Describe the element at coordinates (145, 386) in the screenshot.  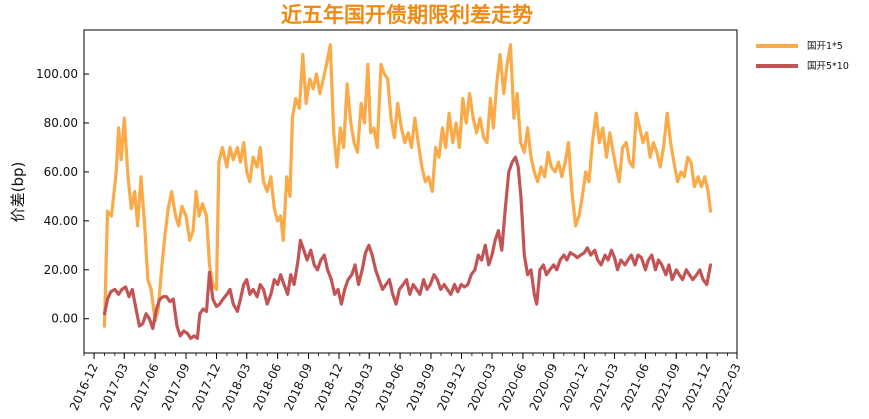
I see `x-tick-label: 2017-06` at that location.